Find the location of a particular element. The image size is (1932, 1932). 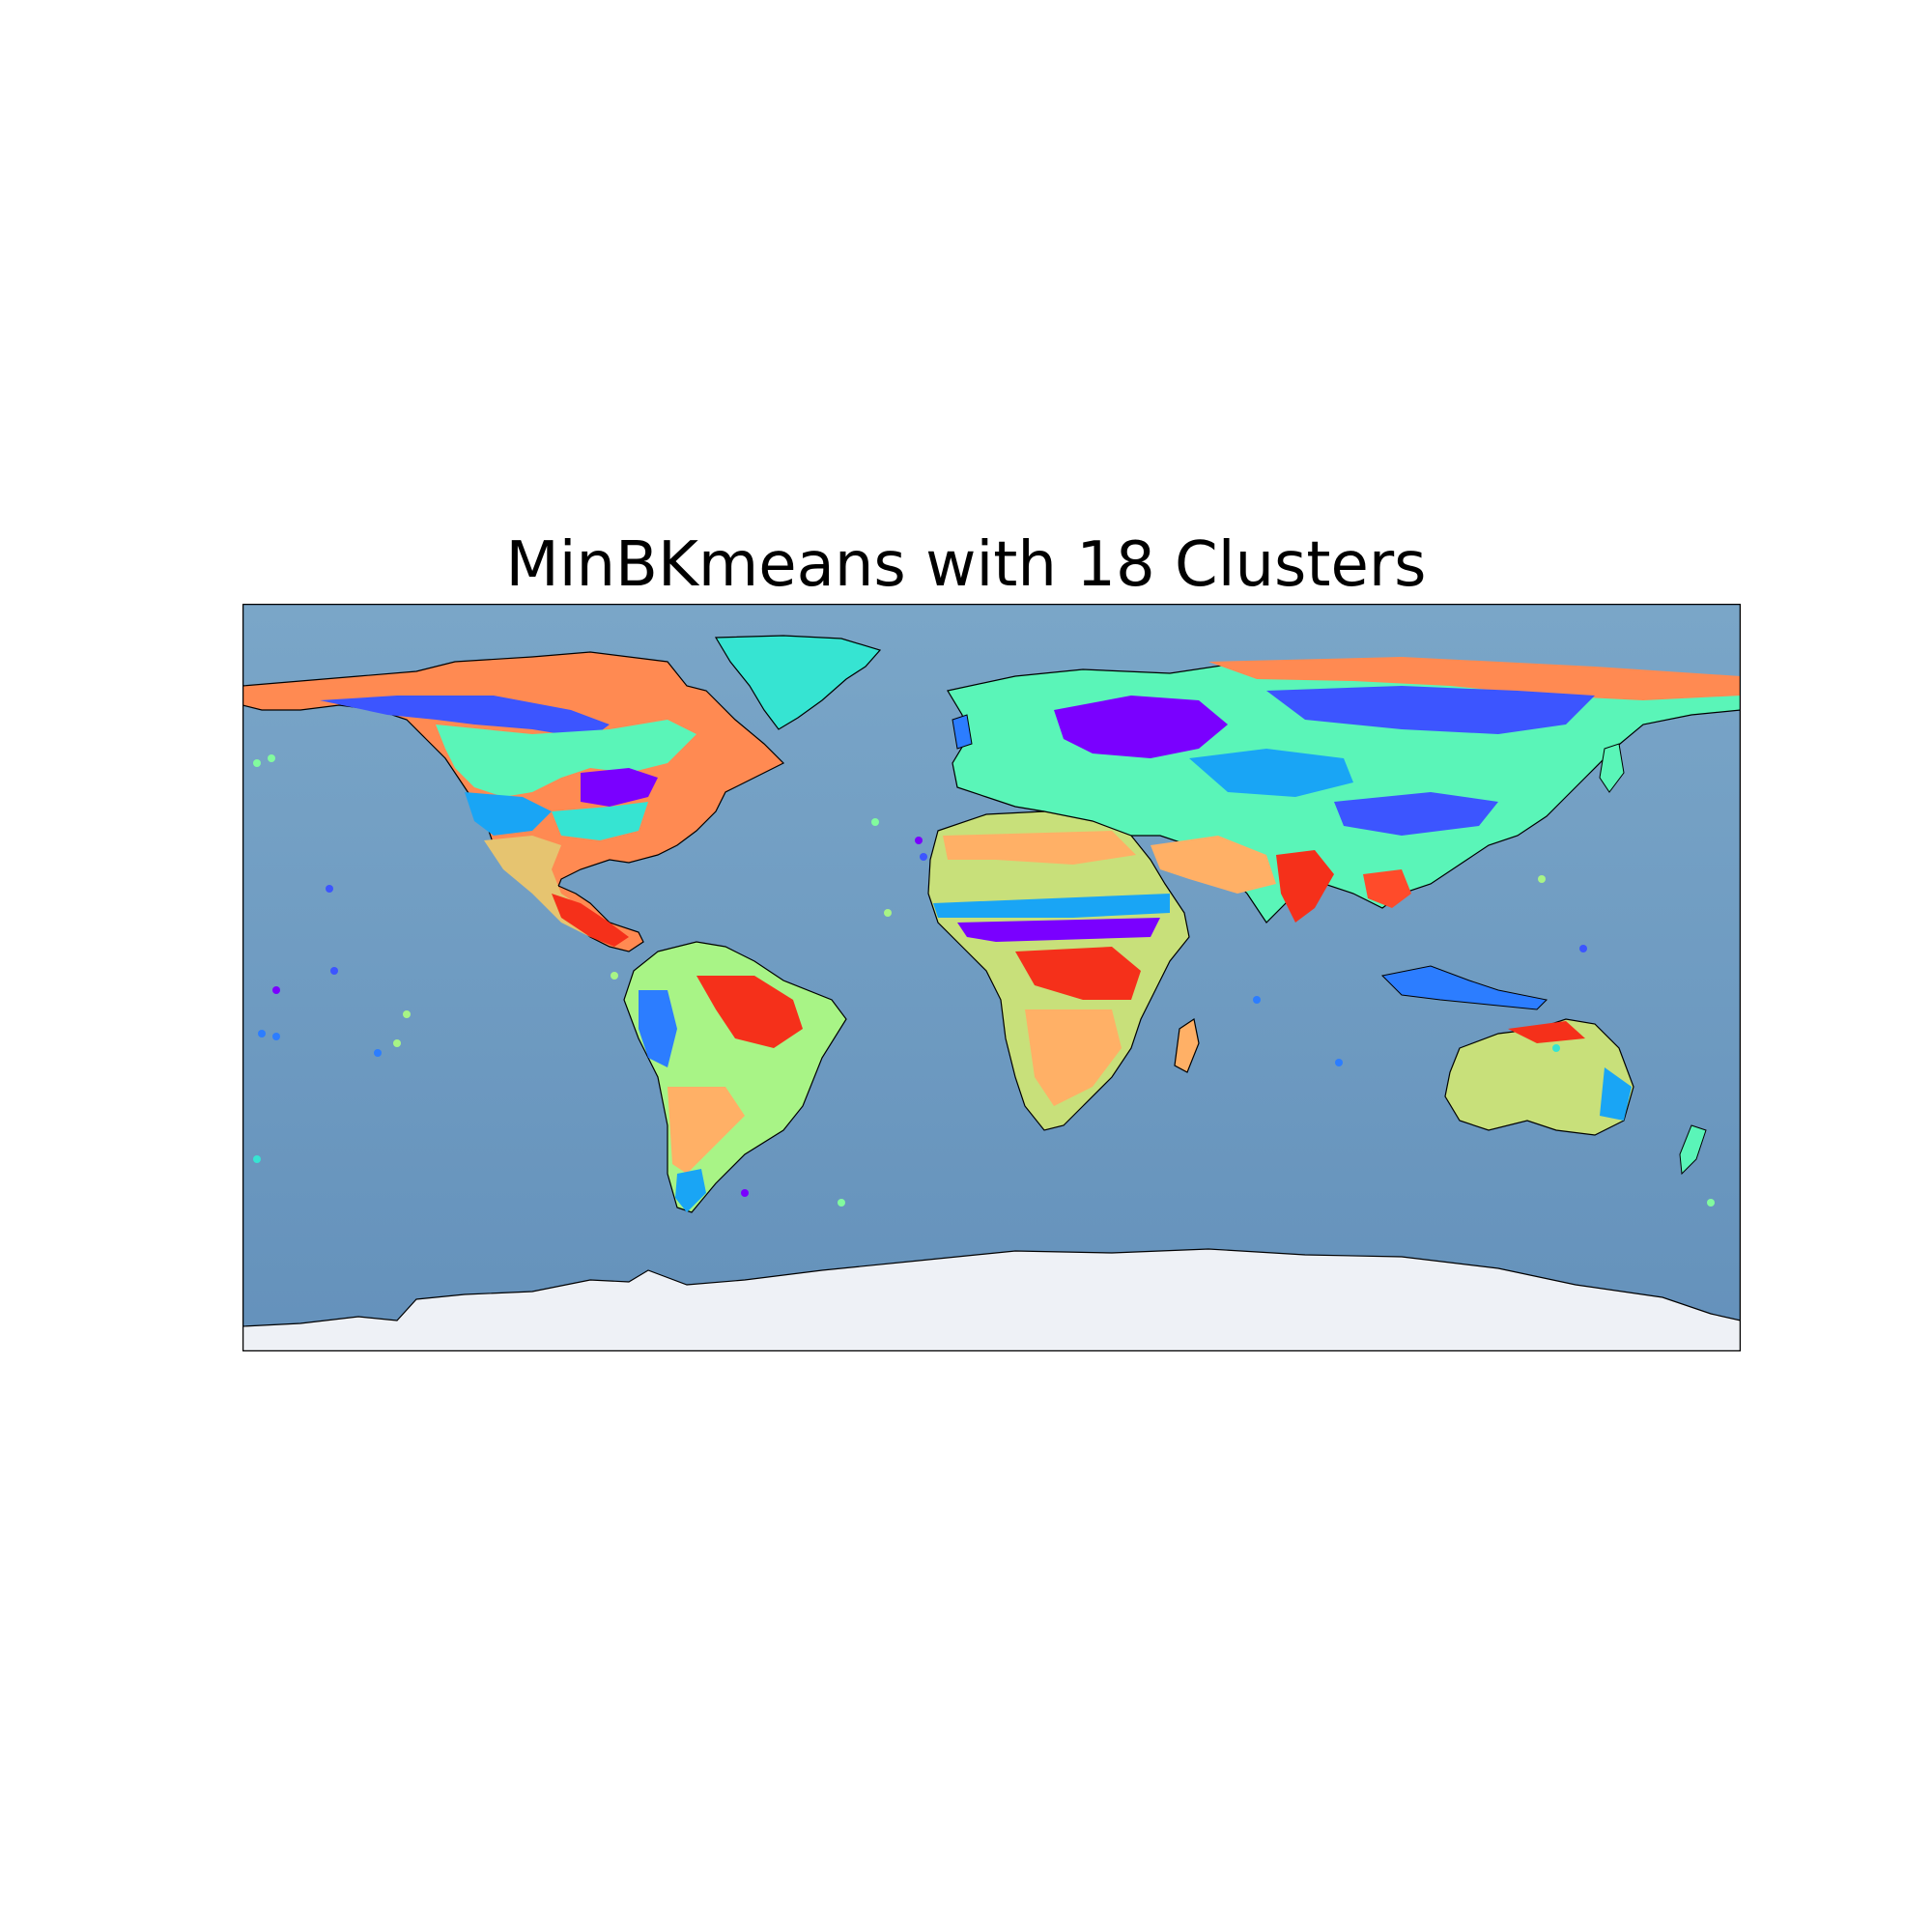

new-zealand is located at coordinates (1693, 1150).